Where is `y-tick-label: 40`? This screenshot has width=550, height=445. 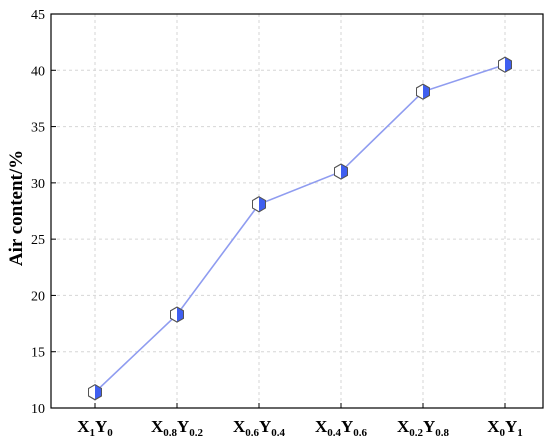
y-tick-label: 40 is located at coordinates (38, 71).